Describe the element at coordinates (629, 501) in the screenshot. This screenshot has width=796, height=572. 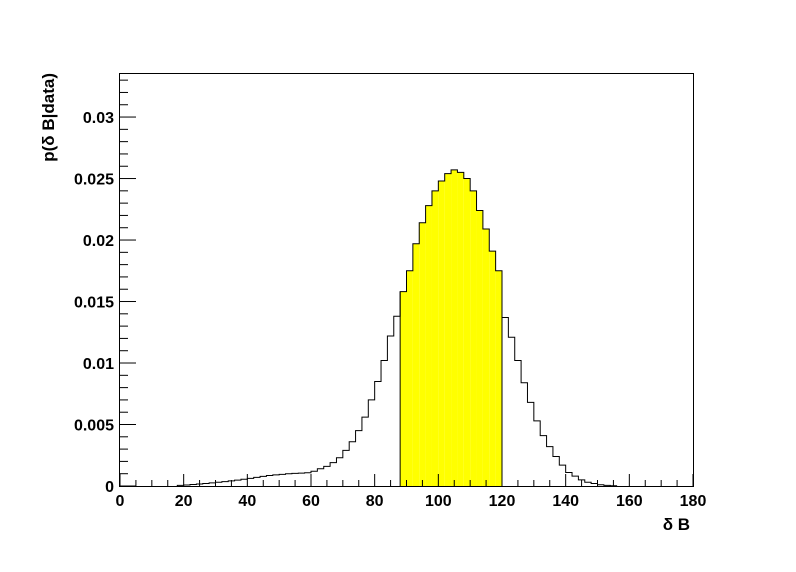
I see `x-tick-label: 160` at that location.